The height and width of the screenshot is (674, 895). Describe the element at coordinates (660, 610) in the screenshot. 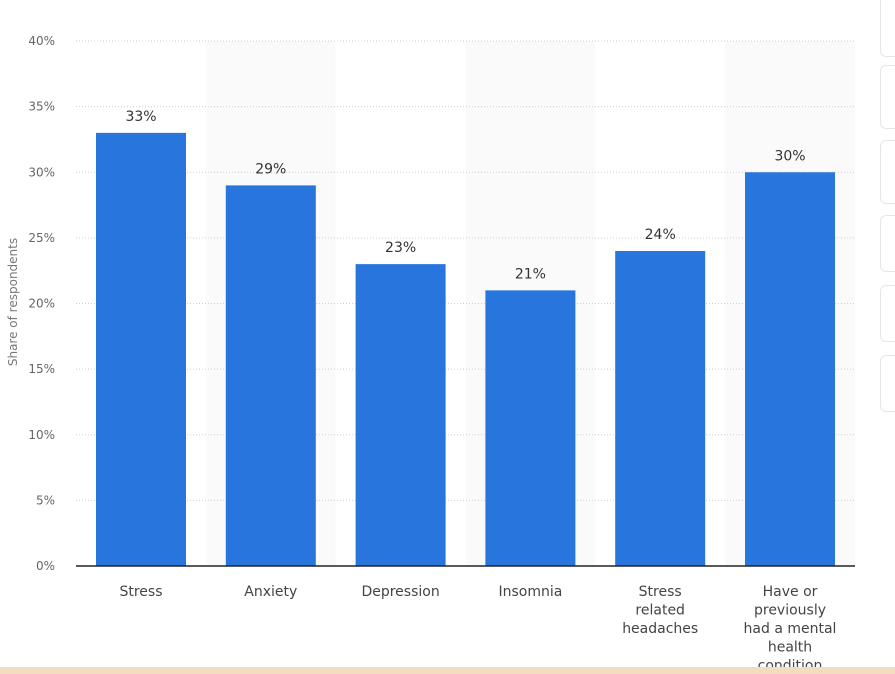

I see `x-tick-label: Stress related headaches` at that location.